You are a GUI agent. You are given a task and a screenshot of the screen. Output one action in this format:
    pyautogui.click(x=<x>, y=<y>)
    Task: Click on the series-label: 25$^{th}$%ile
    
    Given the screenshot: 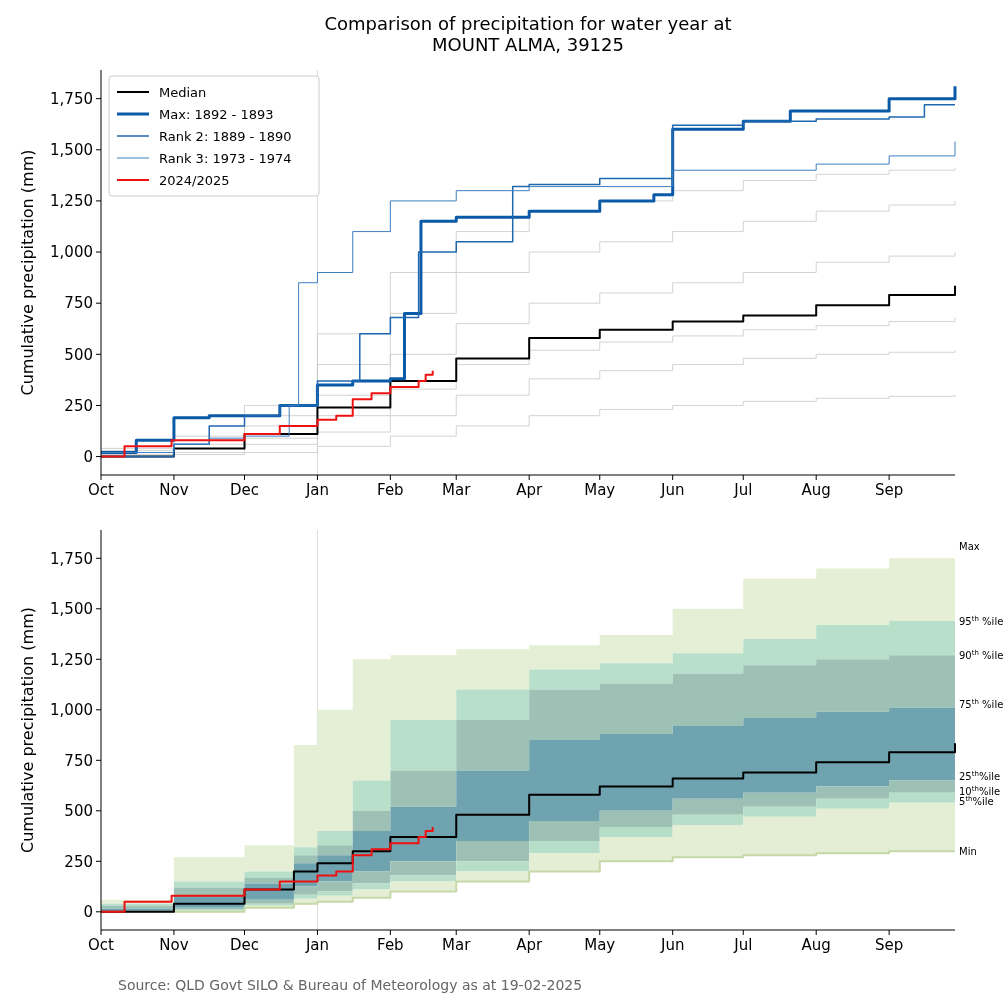 What is the action you would take?
    pyautogui.click(x=980, y=776)
    